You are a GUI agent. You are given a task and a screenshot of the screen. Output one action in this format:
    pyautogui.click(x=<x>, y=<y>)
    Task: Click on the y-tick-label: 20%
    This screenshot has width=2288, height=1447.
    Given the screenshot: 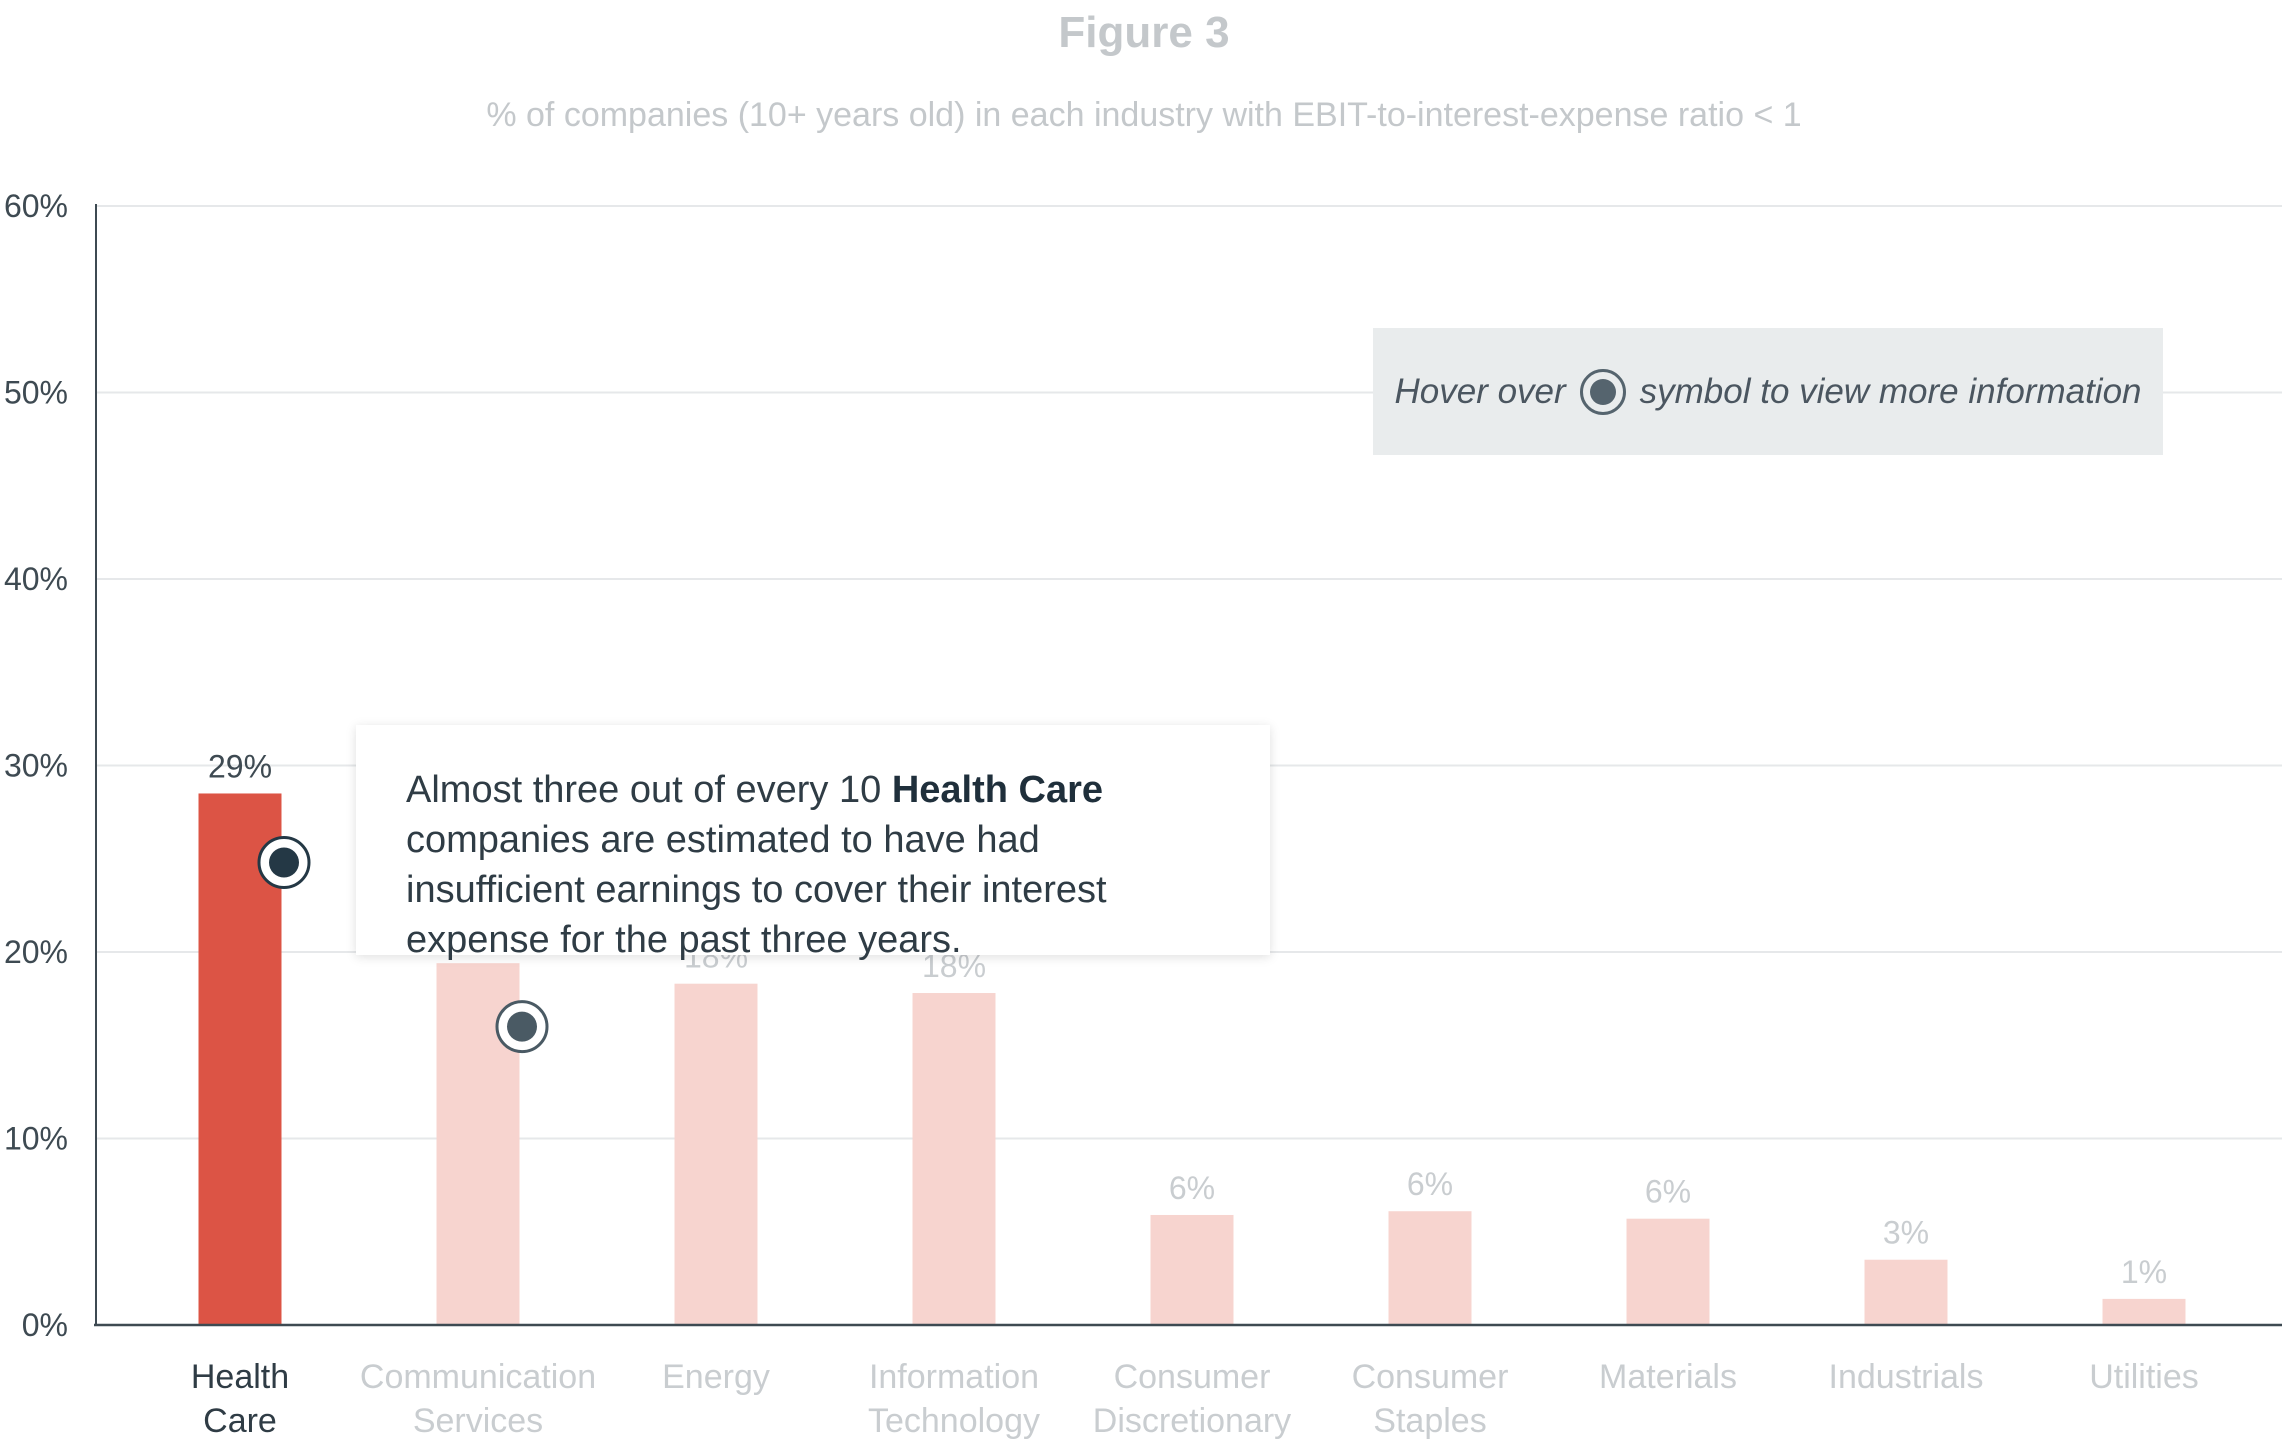 What is the action you would take?
    pyautogui.click(x=36, y=952)
    